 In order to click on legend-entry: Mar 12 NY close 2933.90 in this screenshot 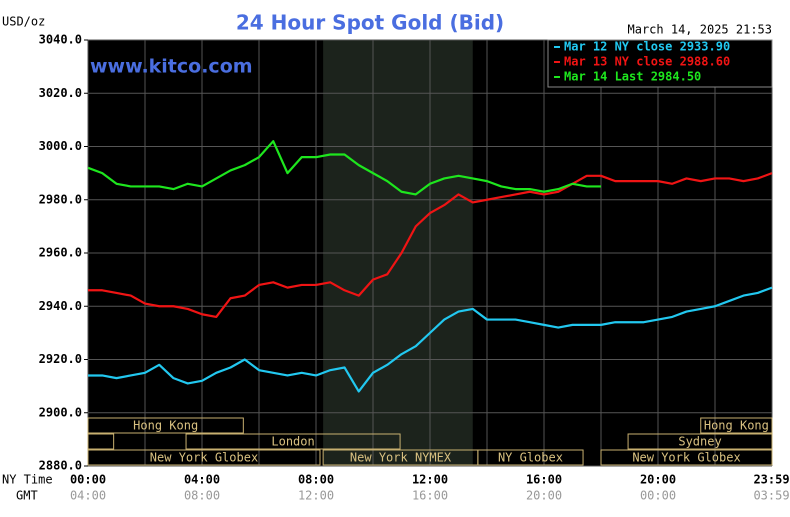, I will do `click(647, 47)`.